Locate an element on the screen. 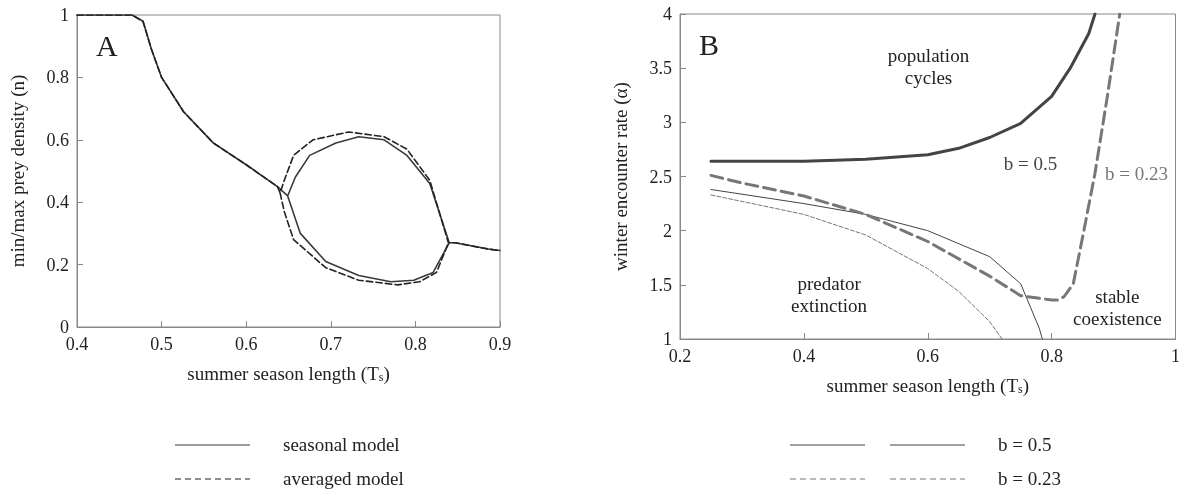 The image size is (1183, 493). y-tick-label: 3 is located at coordinates (667, 122).